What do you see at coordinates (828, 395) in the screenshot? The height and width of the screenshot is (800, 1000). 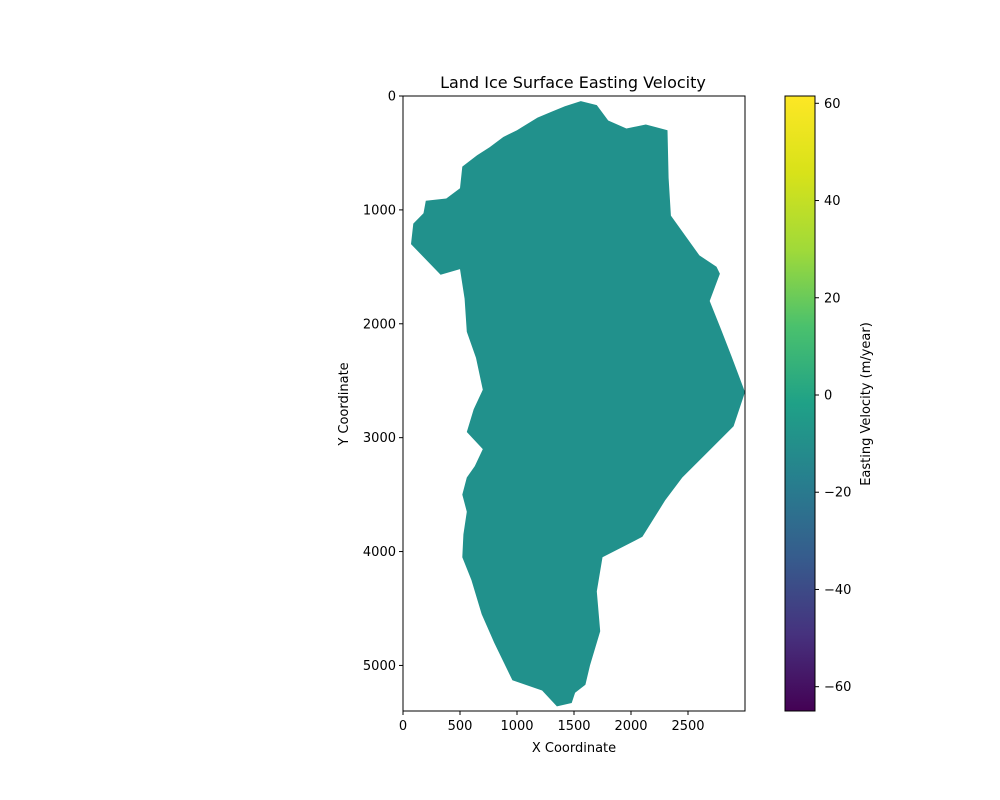 I see `colorbar-tick-label: 0` at bounding box center [828, 395].